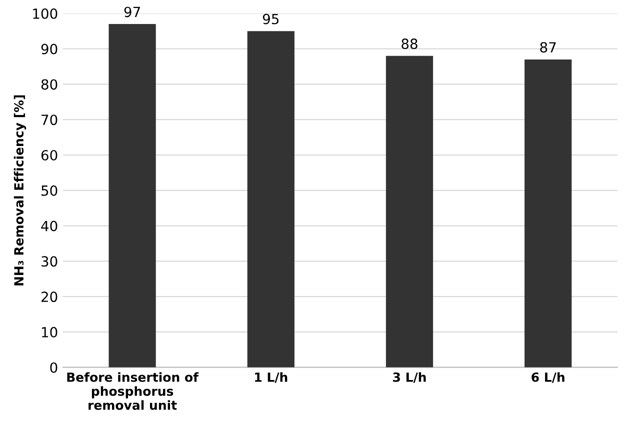  I want to click on y-tick-label: 30, so click(50, 261).